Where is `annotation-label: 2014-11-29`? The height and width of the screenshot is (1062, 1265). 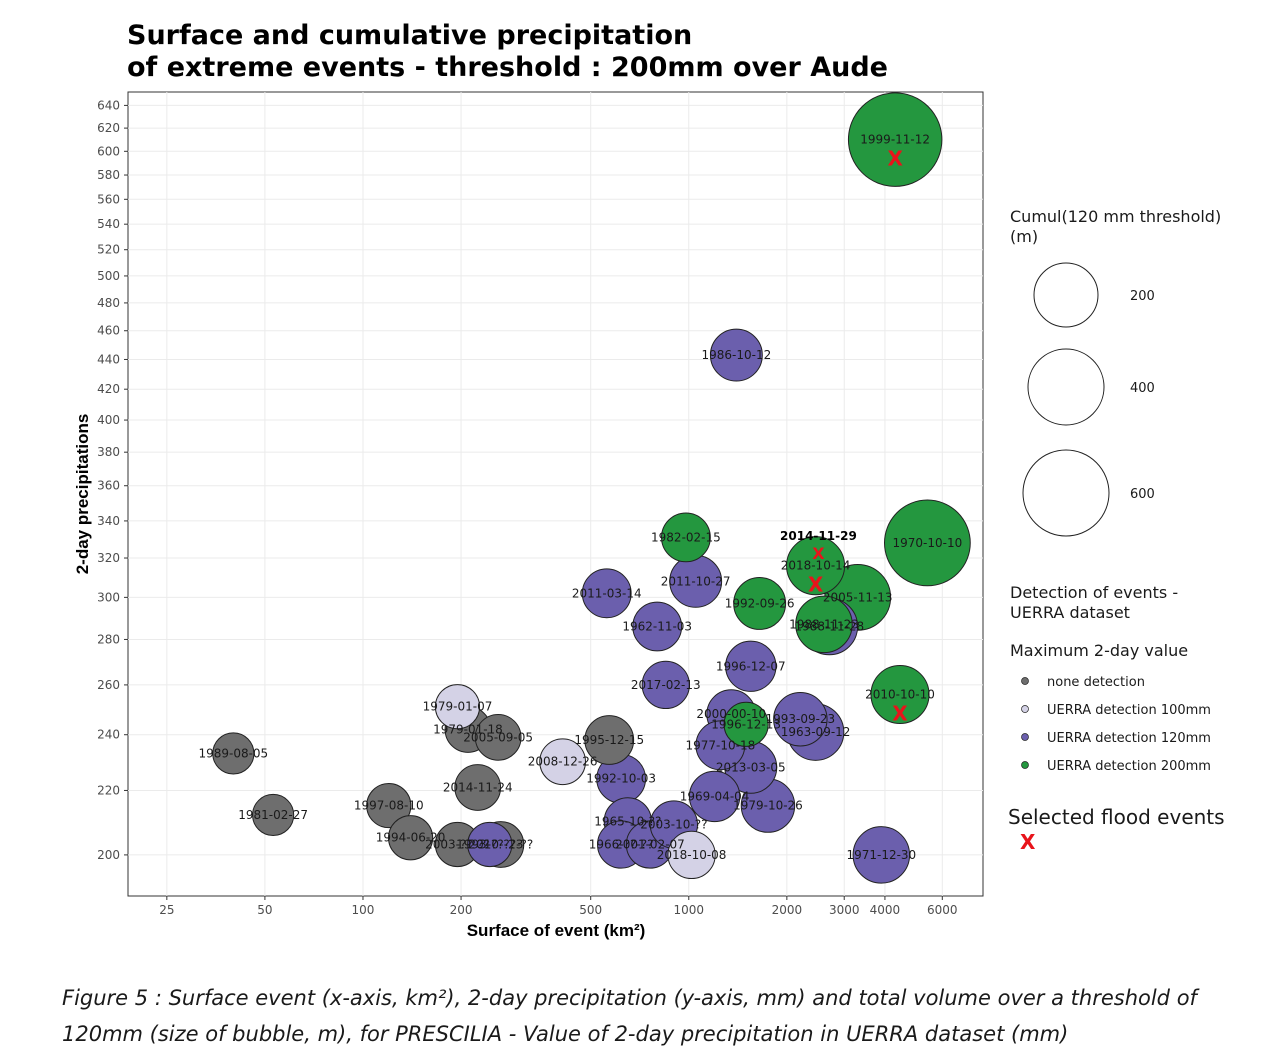 annotation-label: 2014-11-29 is located at coordinates (818, 536).